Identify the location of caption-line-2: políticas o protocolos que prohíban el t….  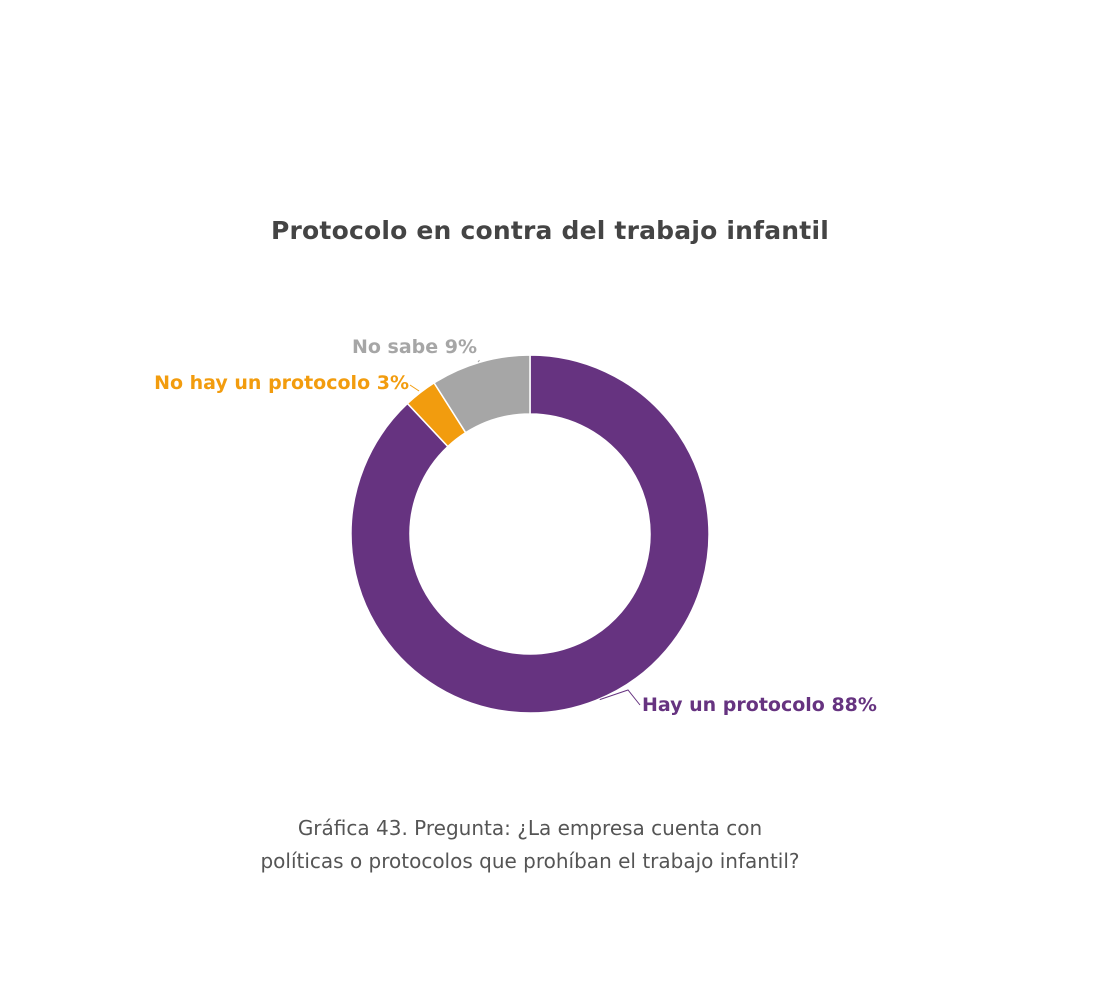
(530, 861).